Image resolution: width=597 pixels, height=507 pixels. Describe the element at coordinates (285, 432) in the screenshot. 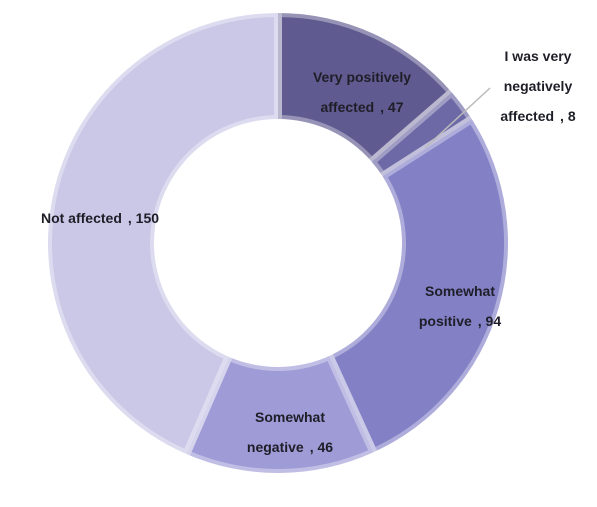

I see `category-label: Somewhat negative` at that location.